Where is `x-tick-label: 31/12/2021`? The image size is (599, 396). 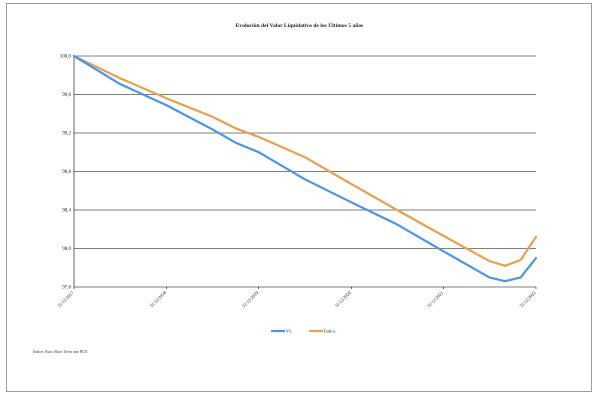
x-tick-label: 31/12/2021 is located at coordinates (435, 299).